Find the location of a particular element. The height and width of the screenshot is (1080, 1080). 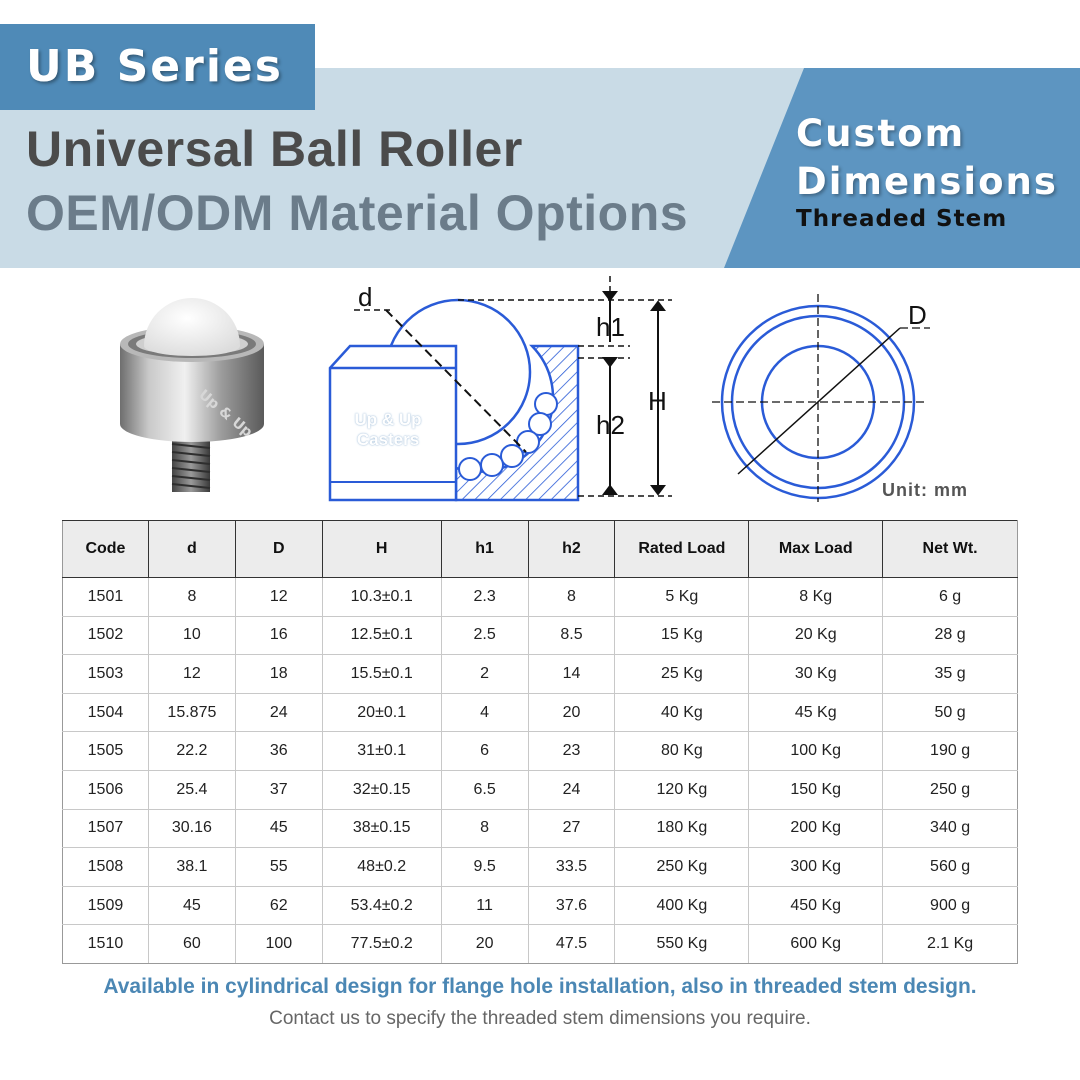

table-cell: 48±0.2 is located at coordinates (381, 867).